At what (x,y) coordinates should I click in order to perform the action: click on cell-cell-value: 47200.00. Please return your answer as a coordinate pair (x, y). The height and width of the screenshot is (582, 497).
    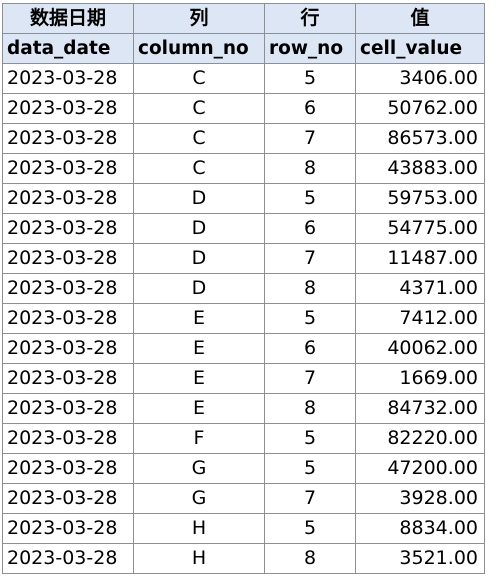
    Looking at the image, I should click on (420, 468).